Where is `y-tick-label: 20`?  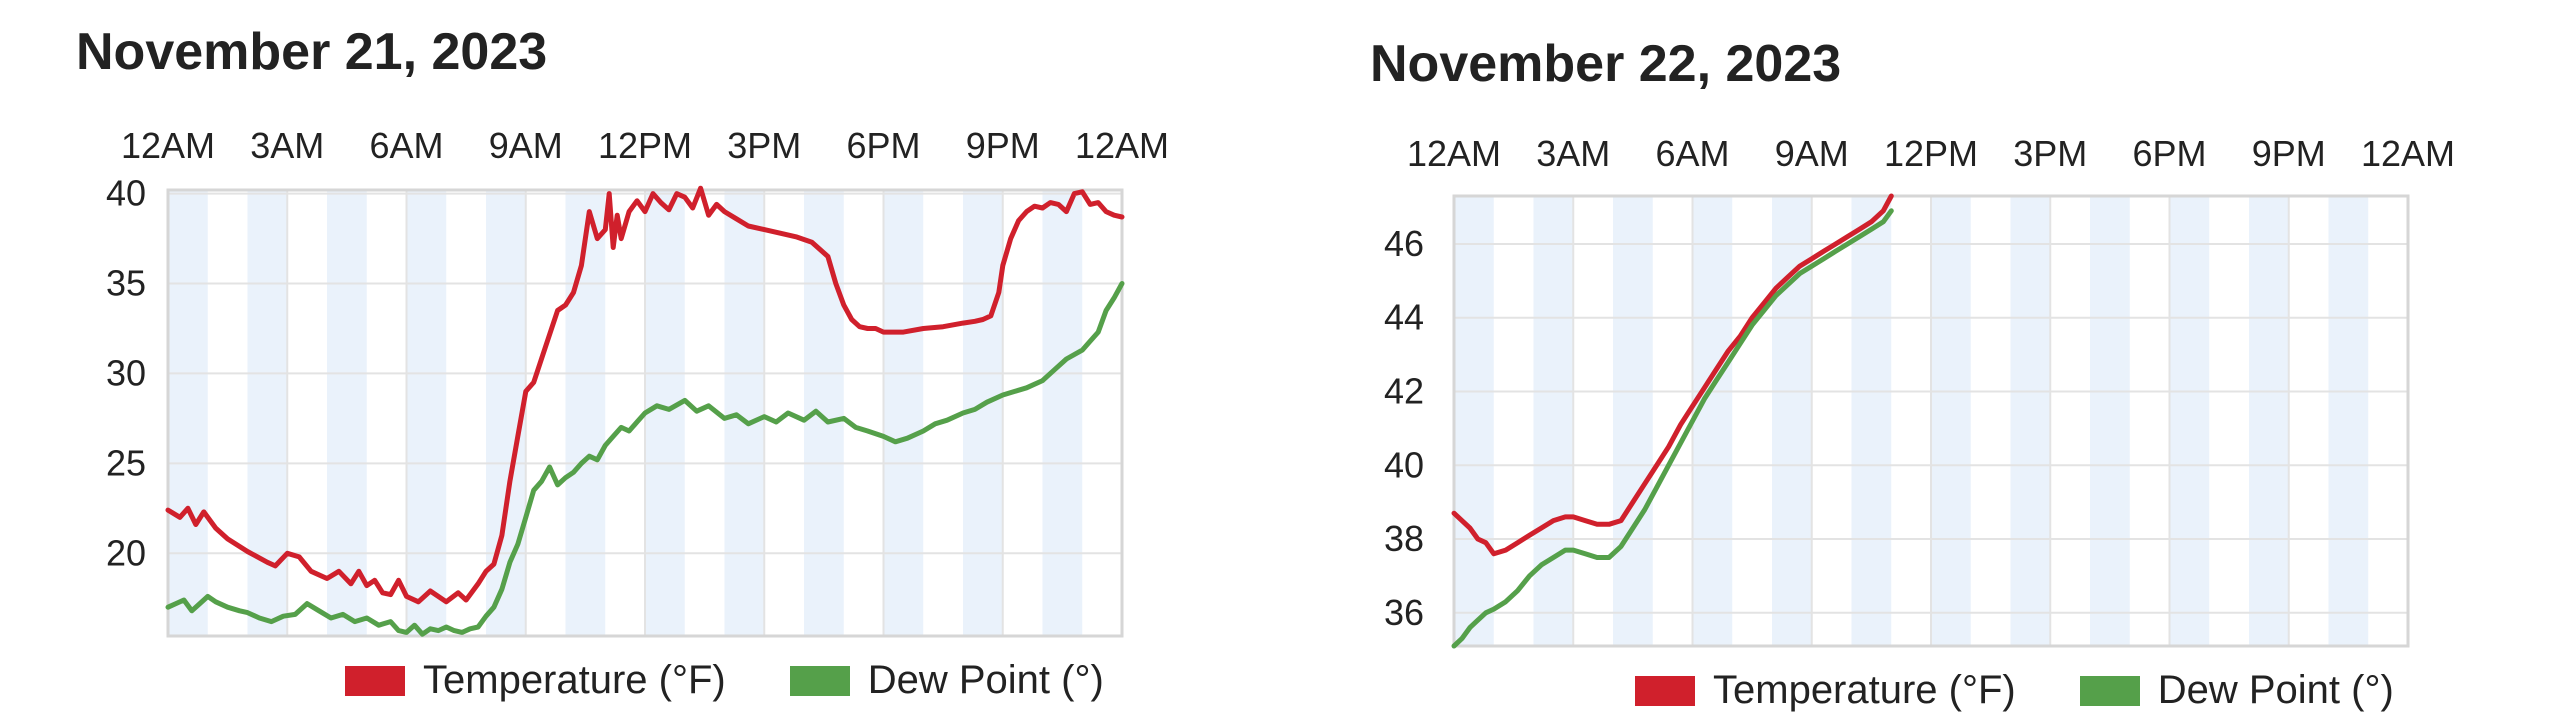
y-tick-label: 20 is located at coordinates (126, 552).